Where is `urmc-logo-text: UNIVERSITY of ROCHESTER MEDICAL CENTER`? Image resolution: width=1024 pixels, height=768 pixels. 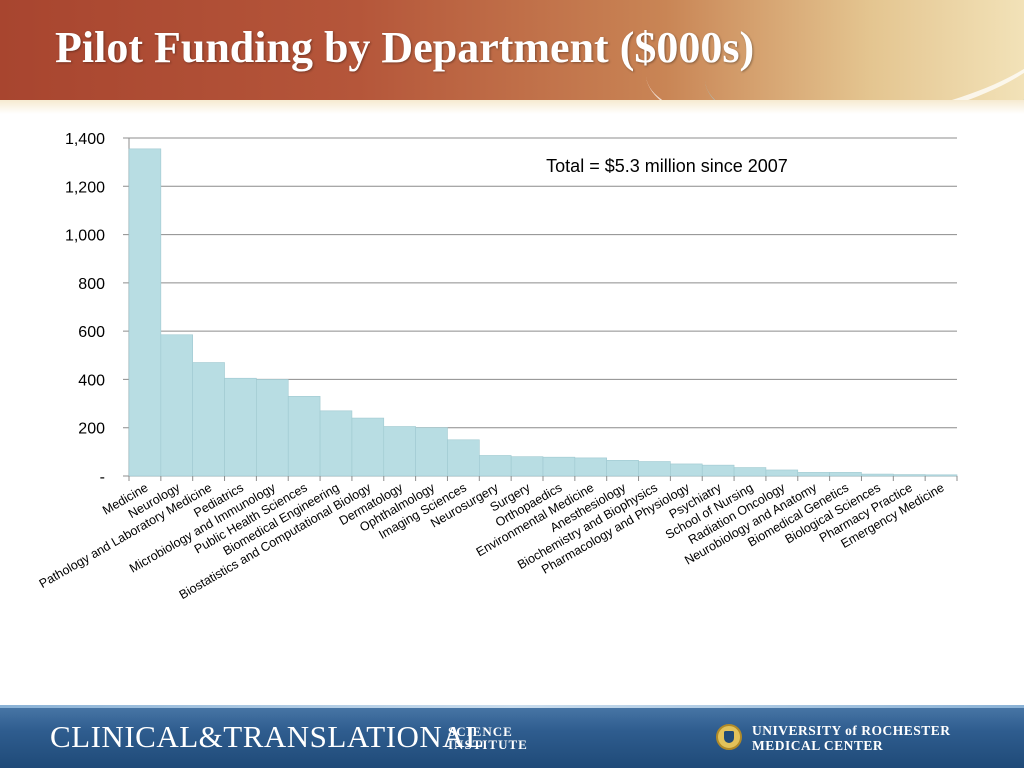 urmc-logo-text: UNIVERSITY of ROCHESTER MEDICAL CENTER is located at coordinates (851, 738).